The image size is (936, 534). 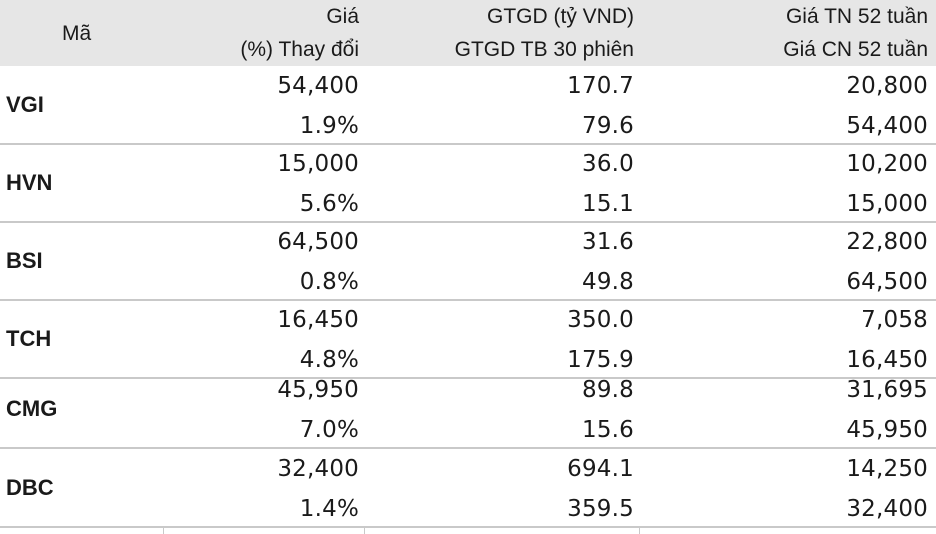 I want to click on high-52w-cell: 54,400, so click(x=887, y=126).